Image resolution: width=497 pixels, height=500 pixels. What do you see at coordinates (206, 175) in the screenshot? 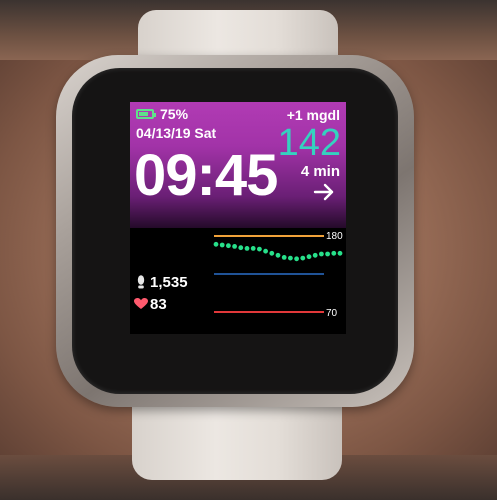
I see `time-display: 09:45` at bounding box center [206, 175].